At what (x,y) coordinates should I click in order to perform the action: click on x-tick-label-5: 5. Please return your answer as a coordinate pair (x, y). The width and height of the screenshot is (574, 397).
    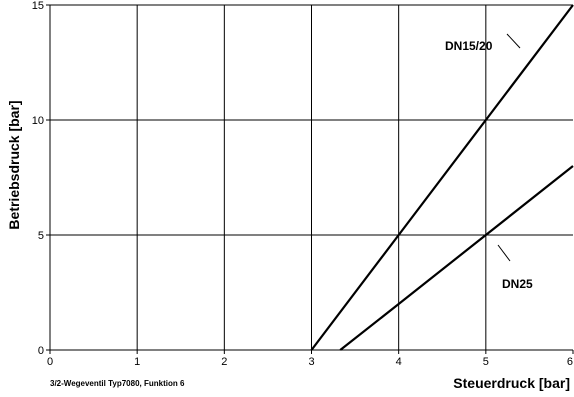
    Looking at the image, I should click on (486, 362).